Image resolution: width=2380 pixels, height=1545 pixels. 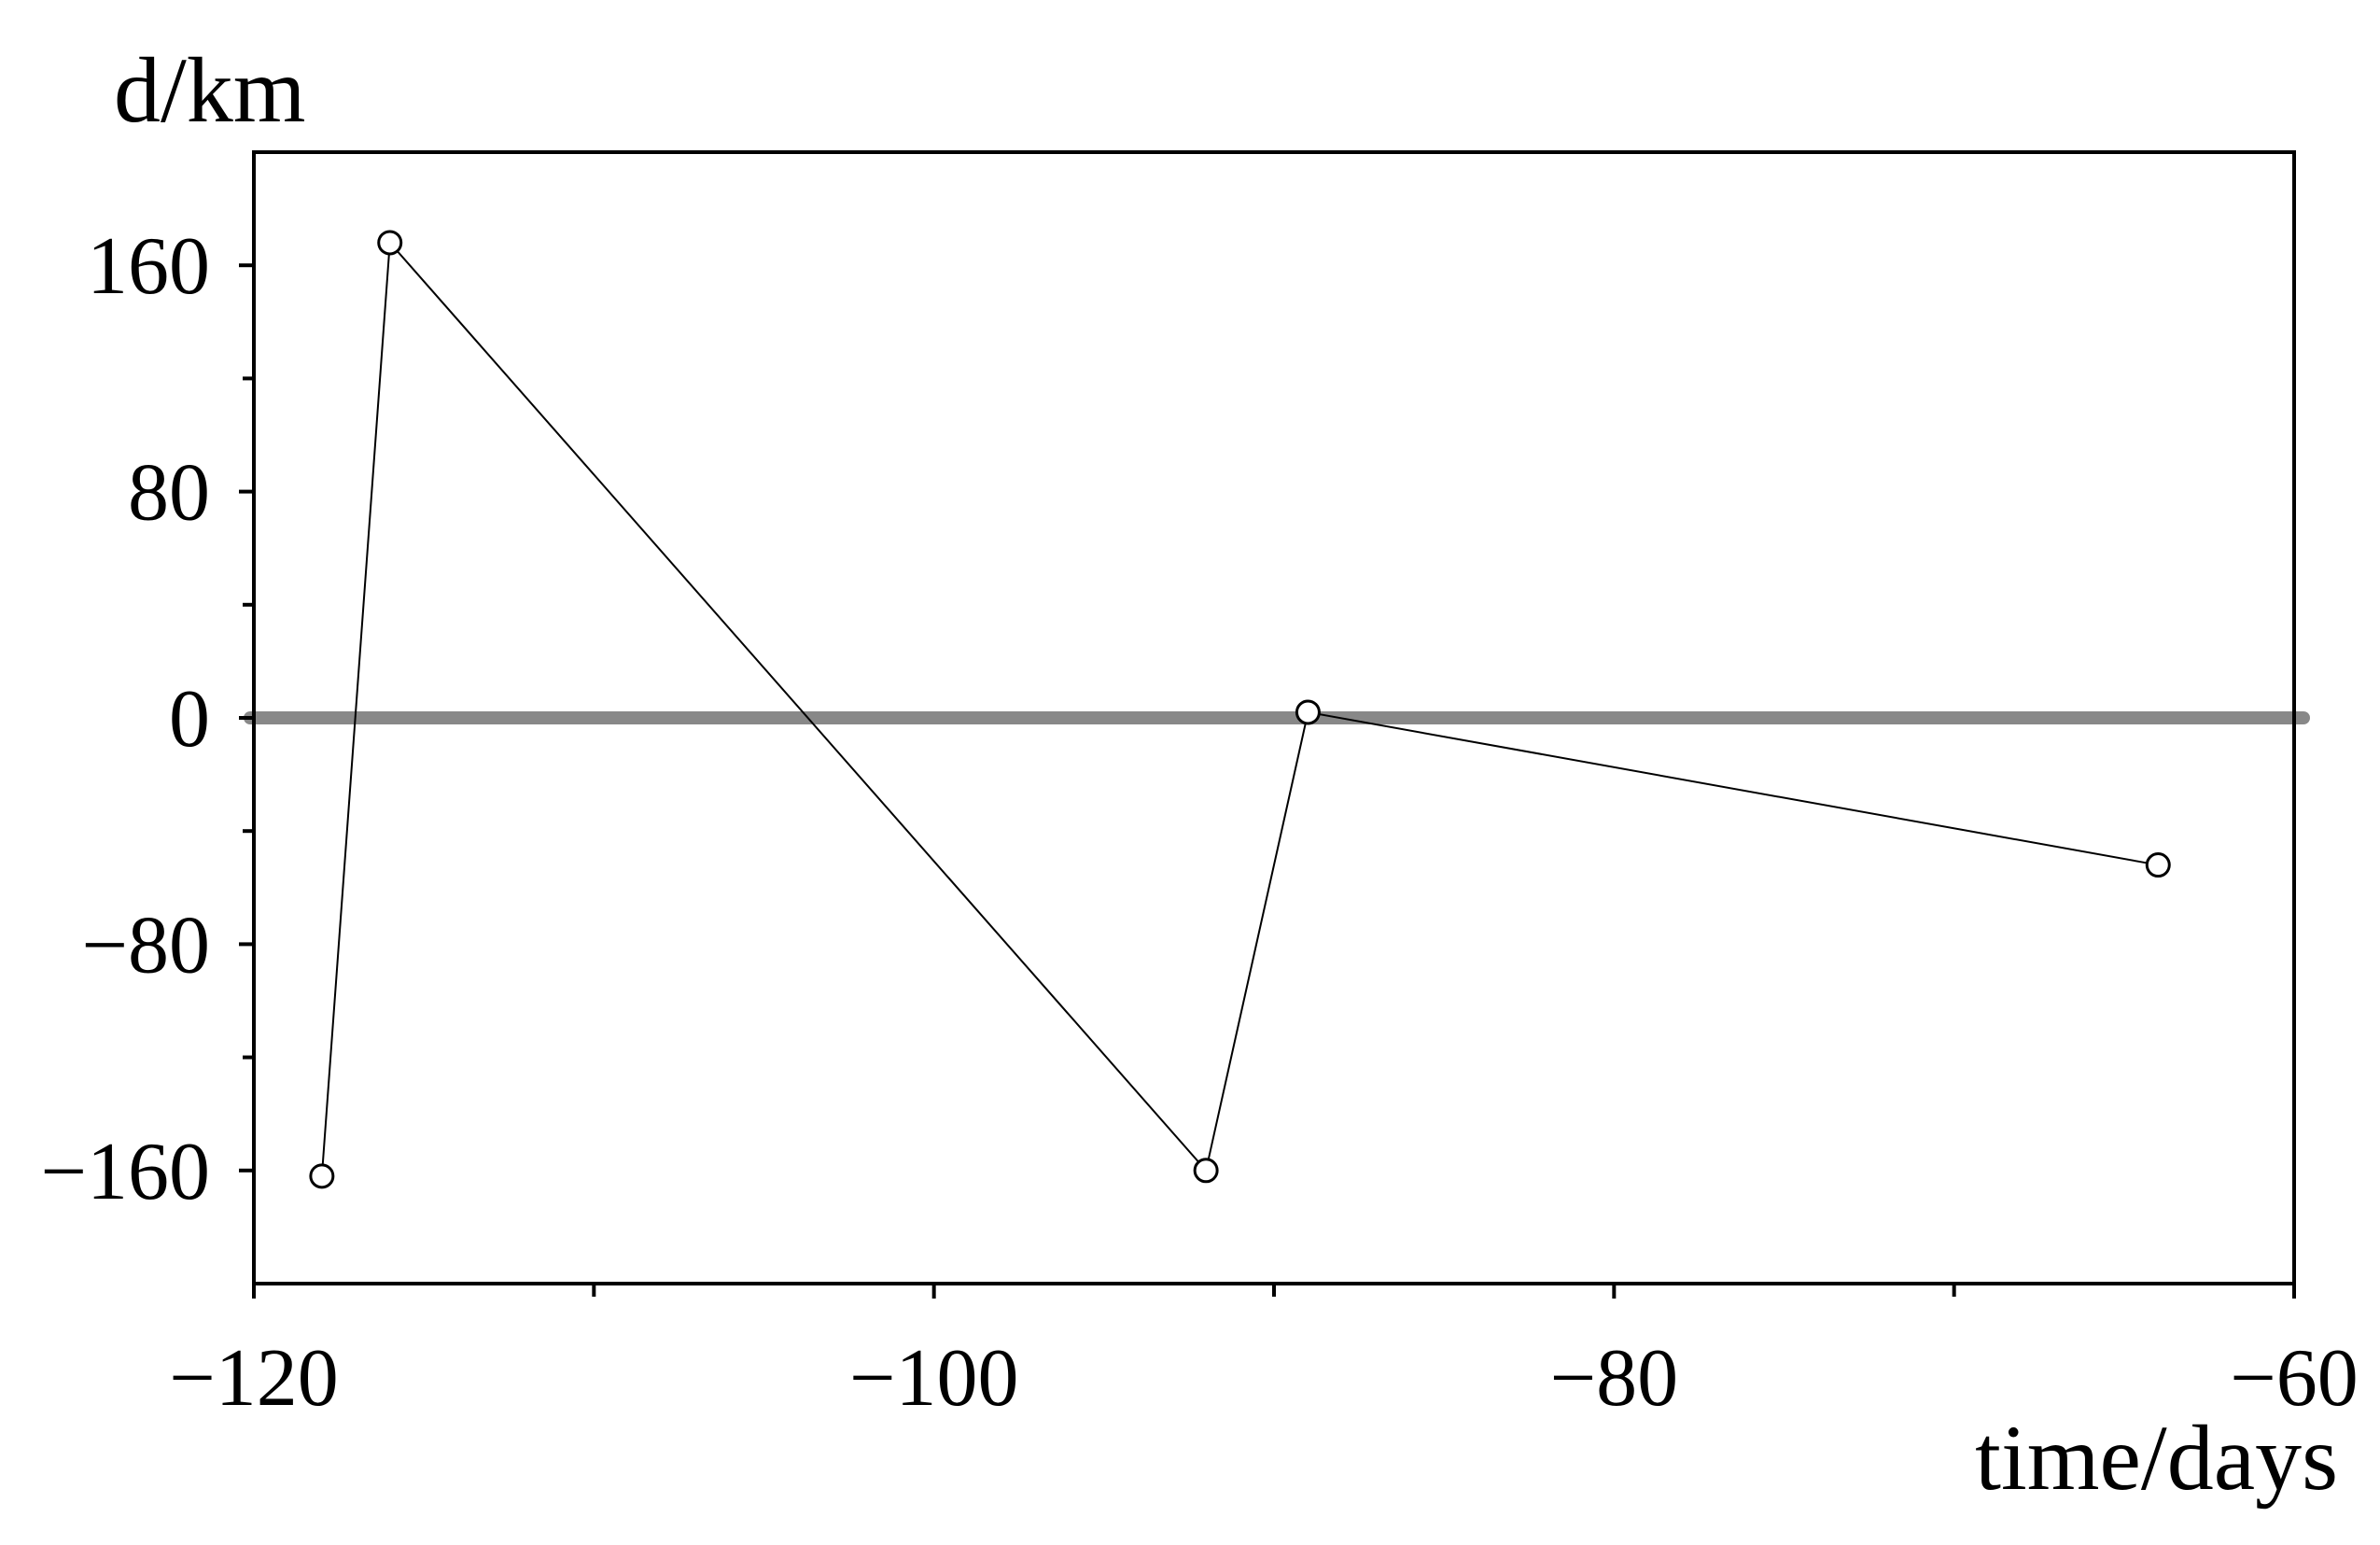 I want to click on y-tick-label: −160, so click(x=125, y=1172).